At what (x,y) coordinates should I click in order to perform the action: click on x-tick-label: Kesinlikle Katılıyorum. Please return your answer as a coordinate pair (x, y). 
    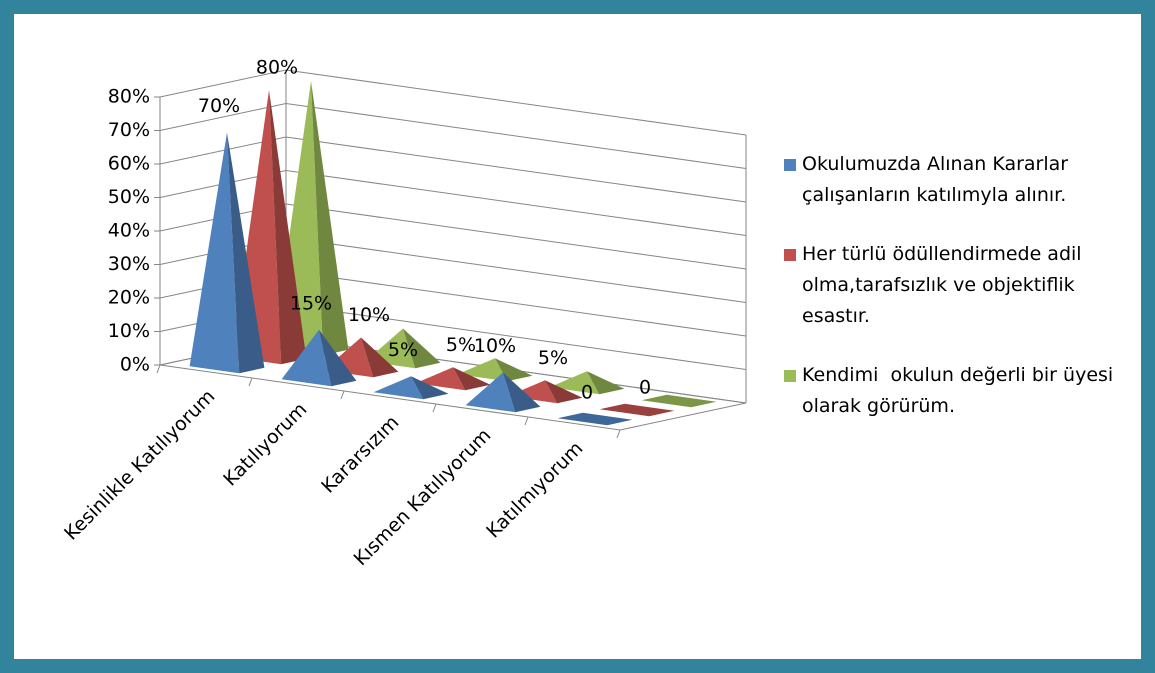
    Looking at the image, I should click on (139, 464).